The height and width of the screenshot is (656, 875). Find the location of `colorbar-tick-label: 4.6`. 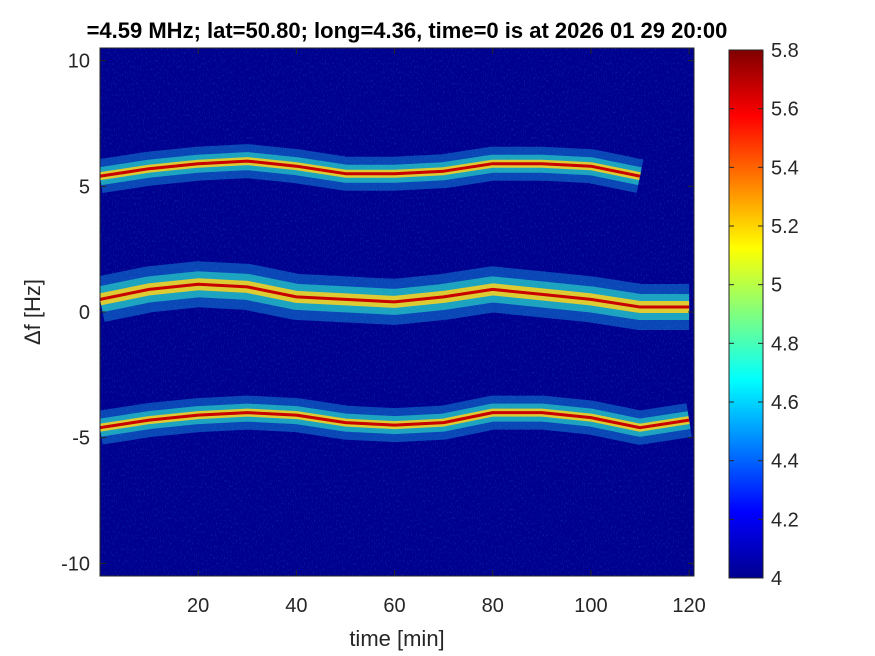

colorbar-tick-label: 4.6 is located at coordinates (785, 403).